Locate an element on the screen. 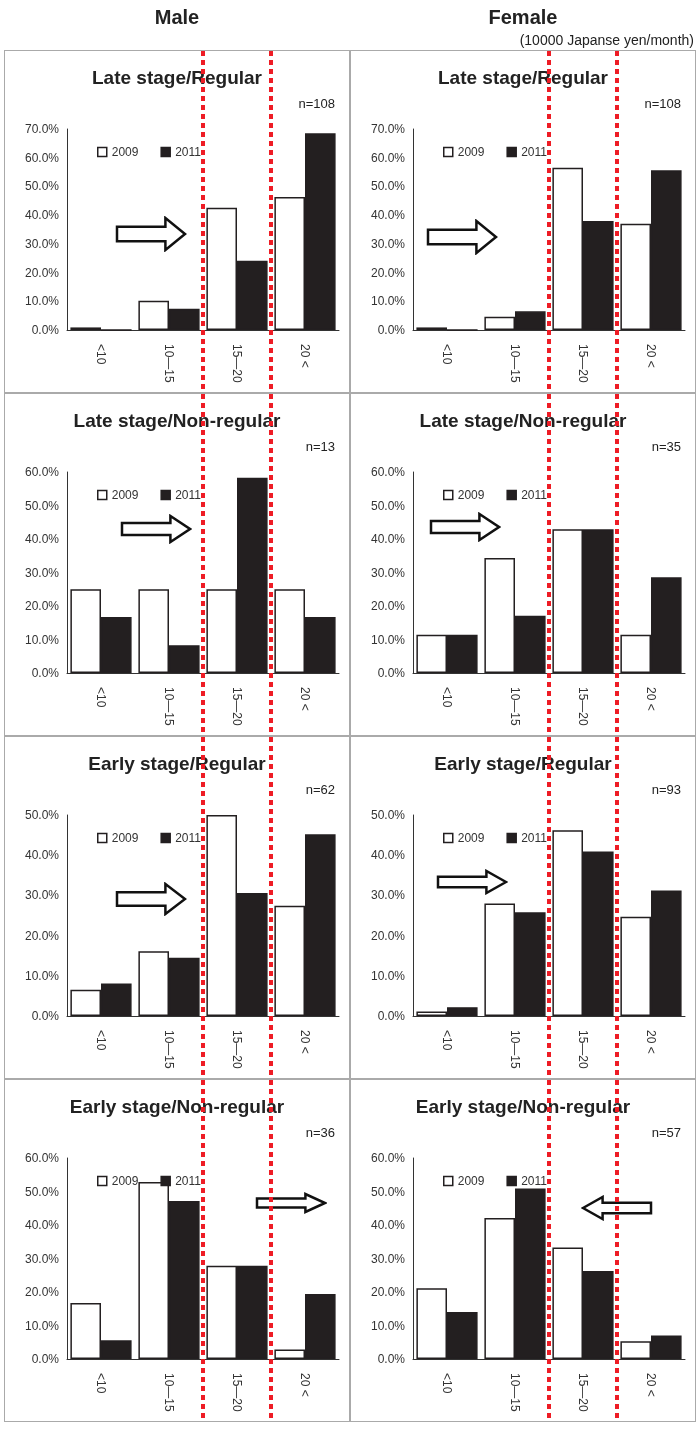  y-tick-label: 70.0% is located at coordinates (388, 129).